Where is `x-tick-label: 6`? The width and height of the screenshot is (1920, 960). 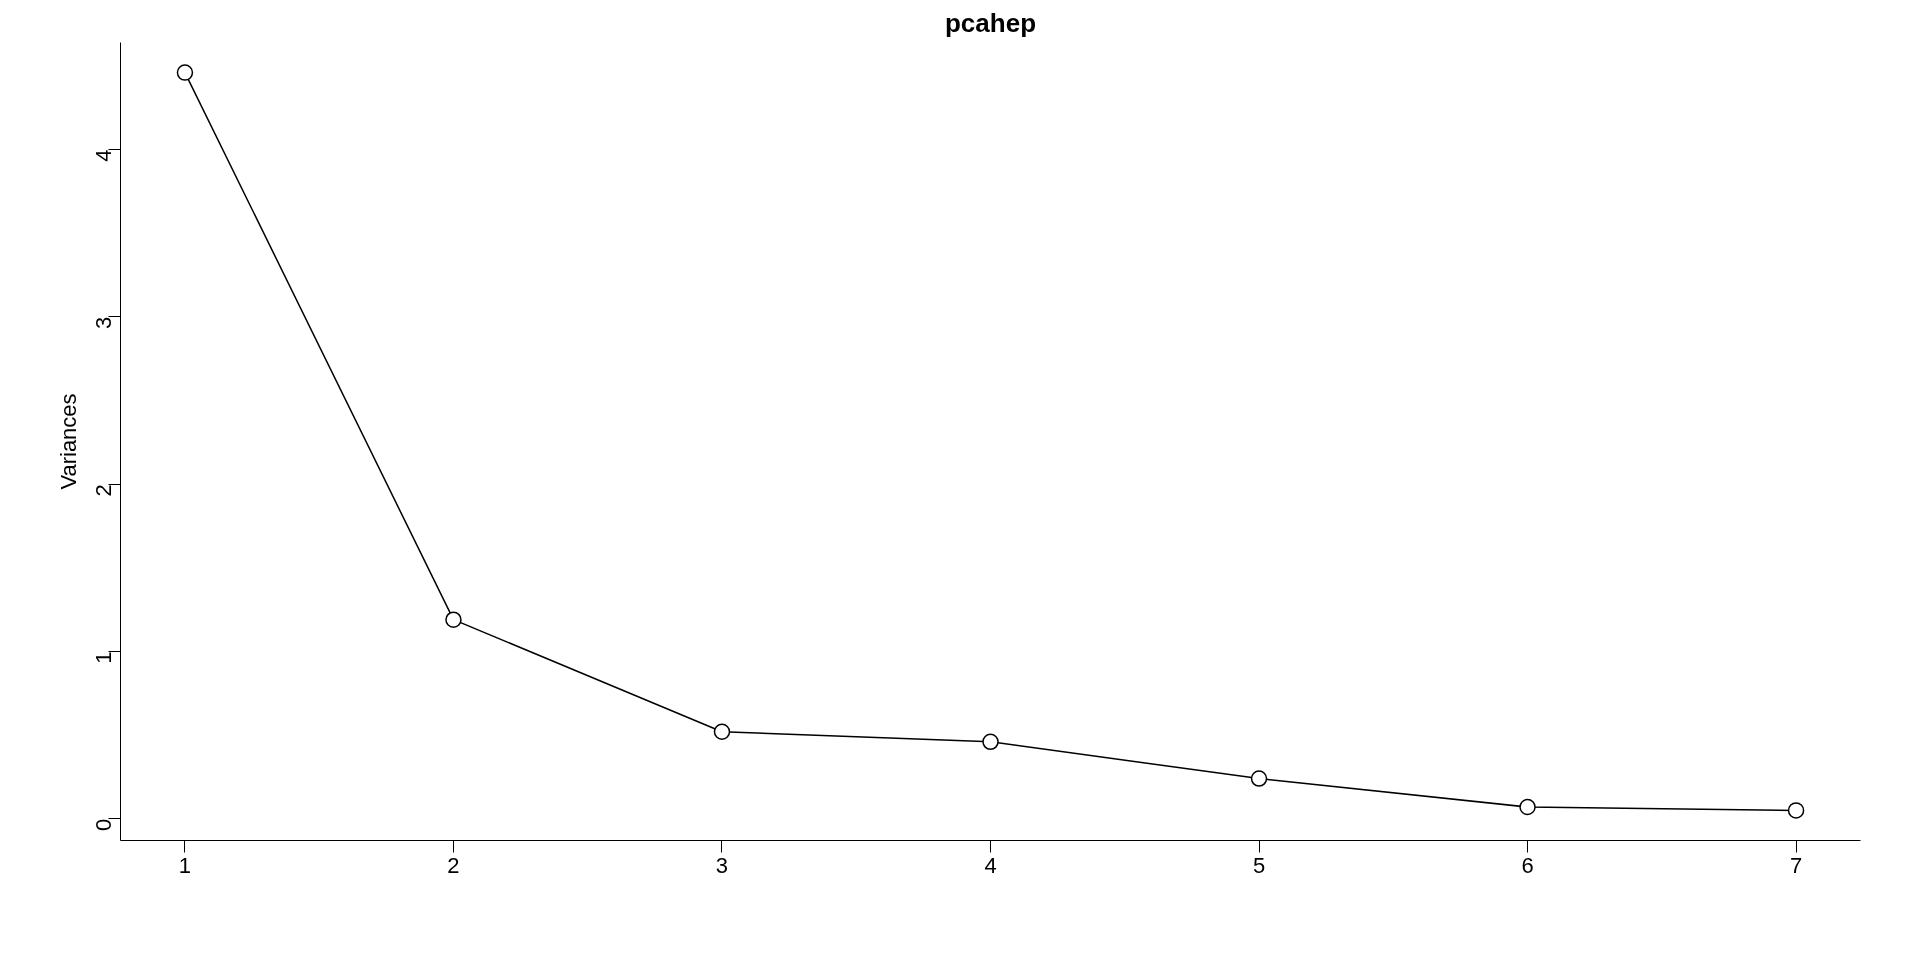 x-tick-label: 6 is located at coordinates (1527, 865).